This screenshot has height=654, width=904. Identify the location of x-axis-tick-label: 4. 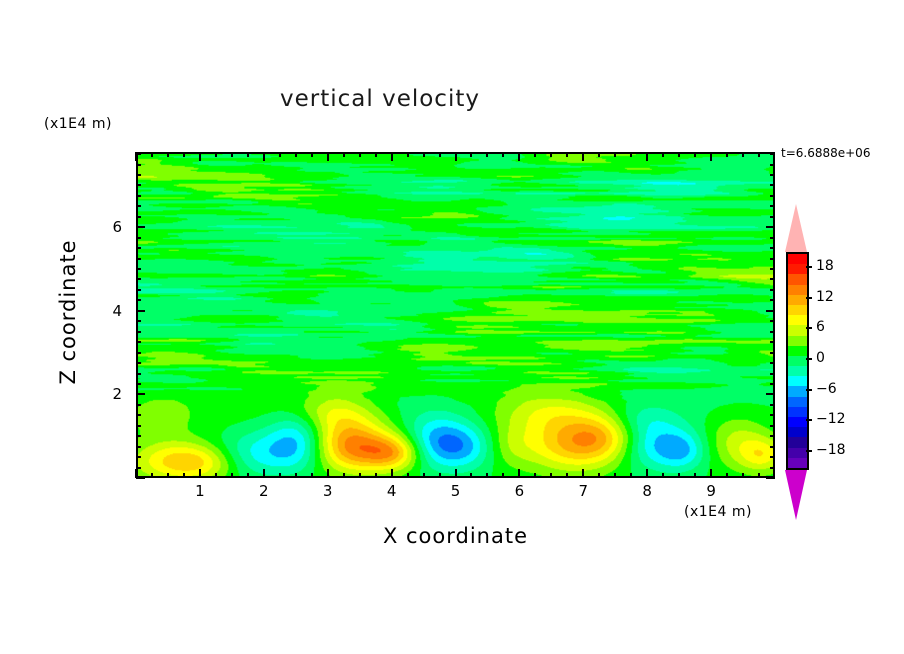
(391, 491).